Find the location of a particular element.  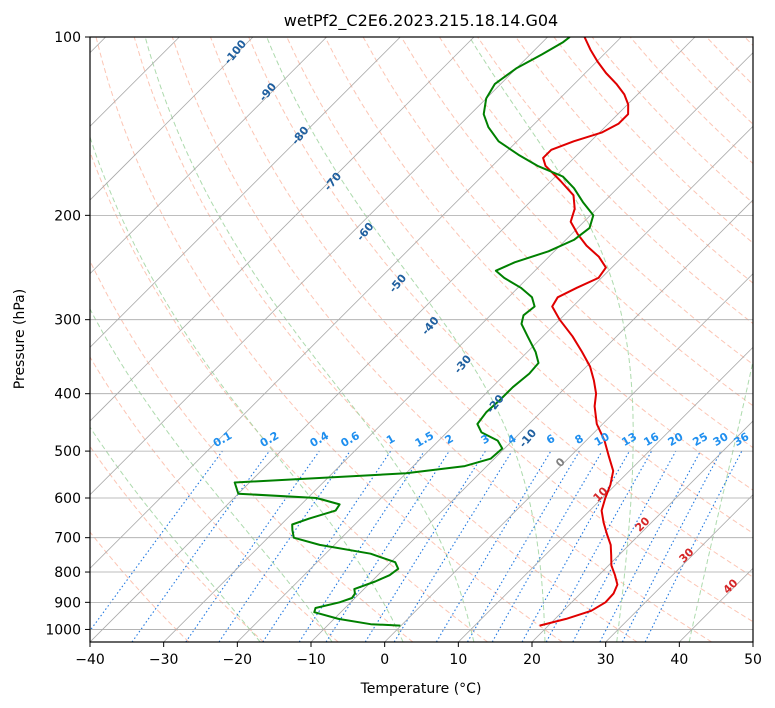

x-tick-label: 20 is located at coordinates (532, 660).